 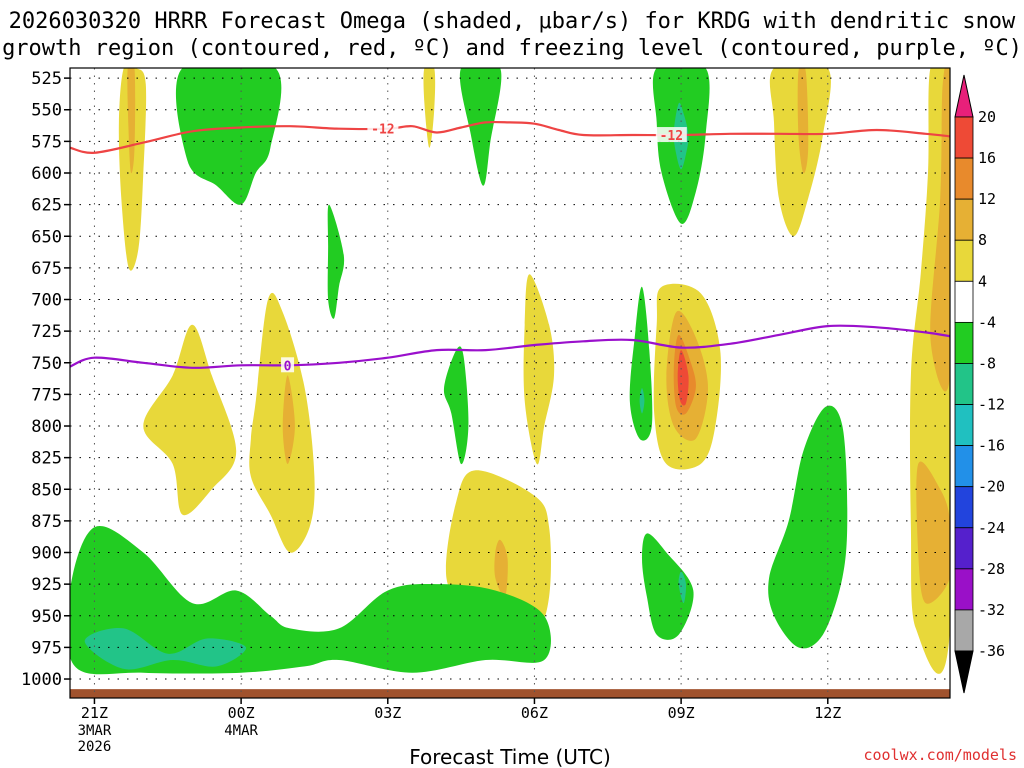 I want to click on x-tick-label-00Z: 00Z, so click(x=241, y=713).